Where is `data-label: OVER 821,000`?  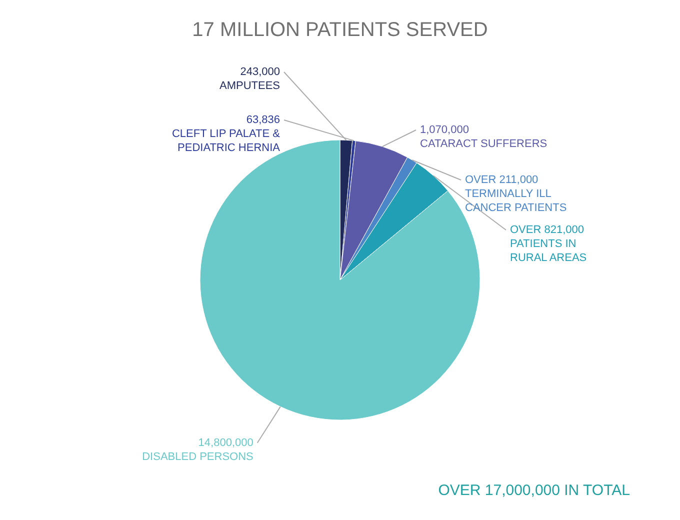
data-label: OVER 821,000 is located at coordinates (547, 230).